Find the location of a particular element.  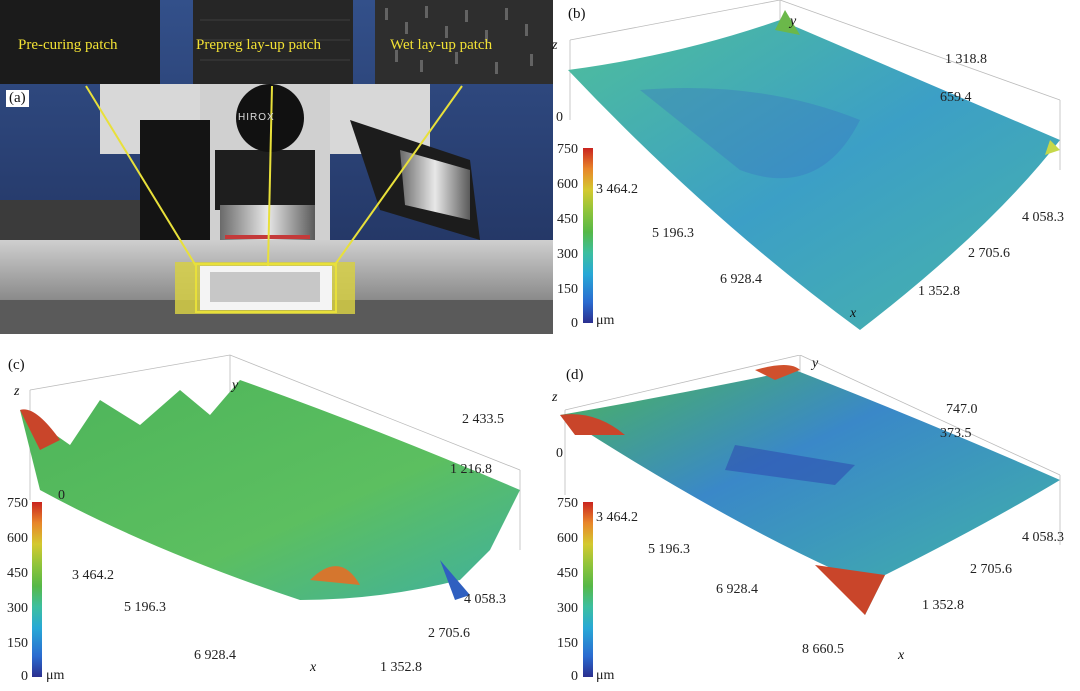

panel-c-cb-label: 600 is located at coordinates (17, 538).